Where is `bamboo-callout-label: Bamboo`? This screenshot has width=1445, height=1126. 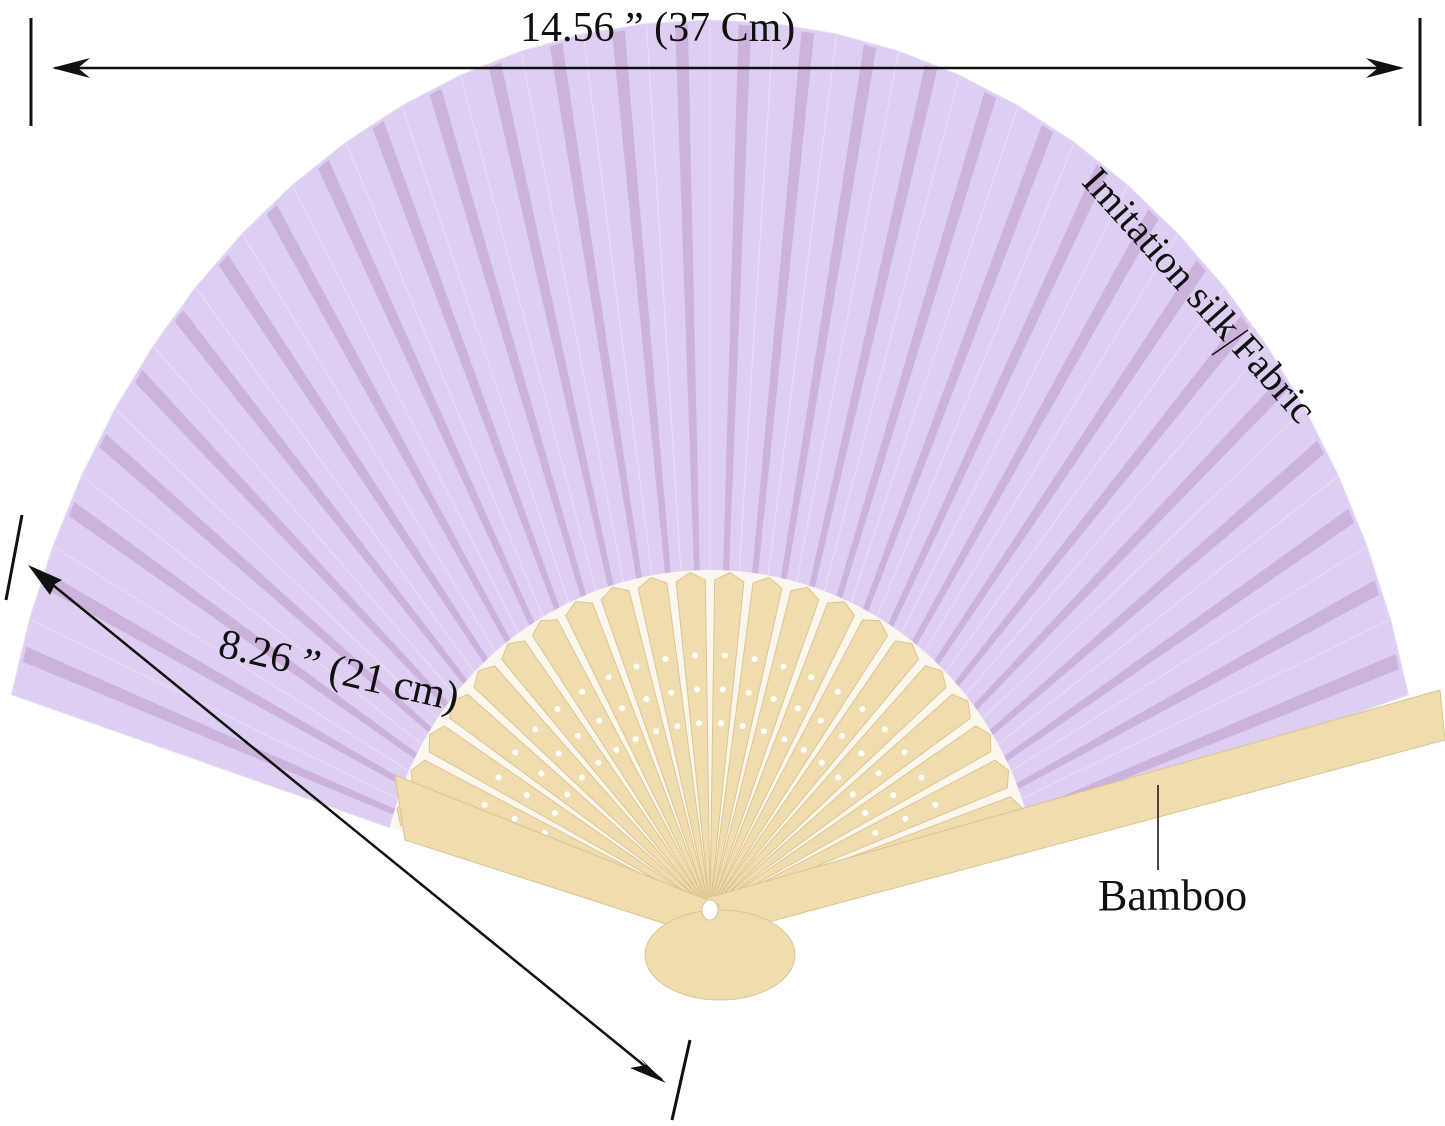
bamboo-callout-label: Bamboo is located at coordinates (1173, 895).